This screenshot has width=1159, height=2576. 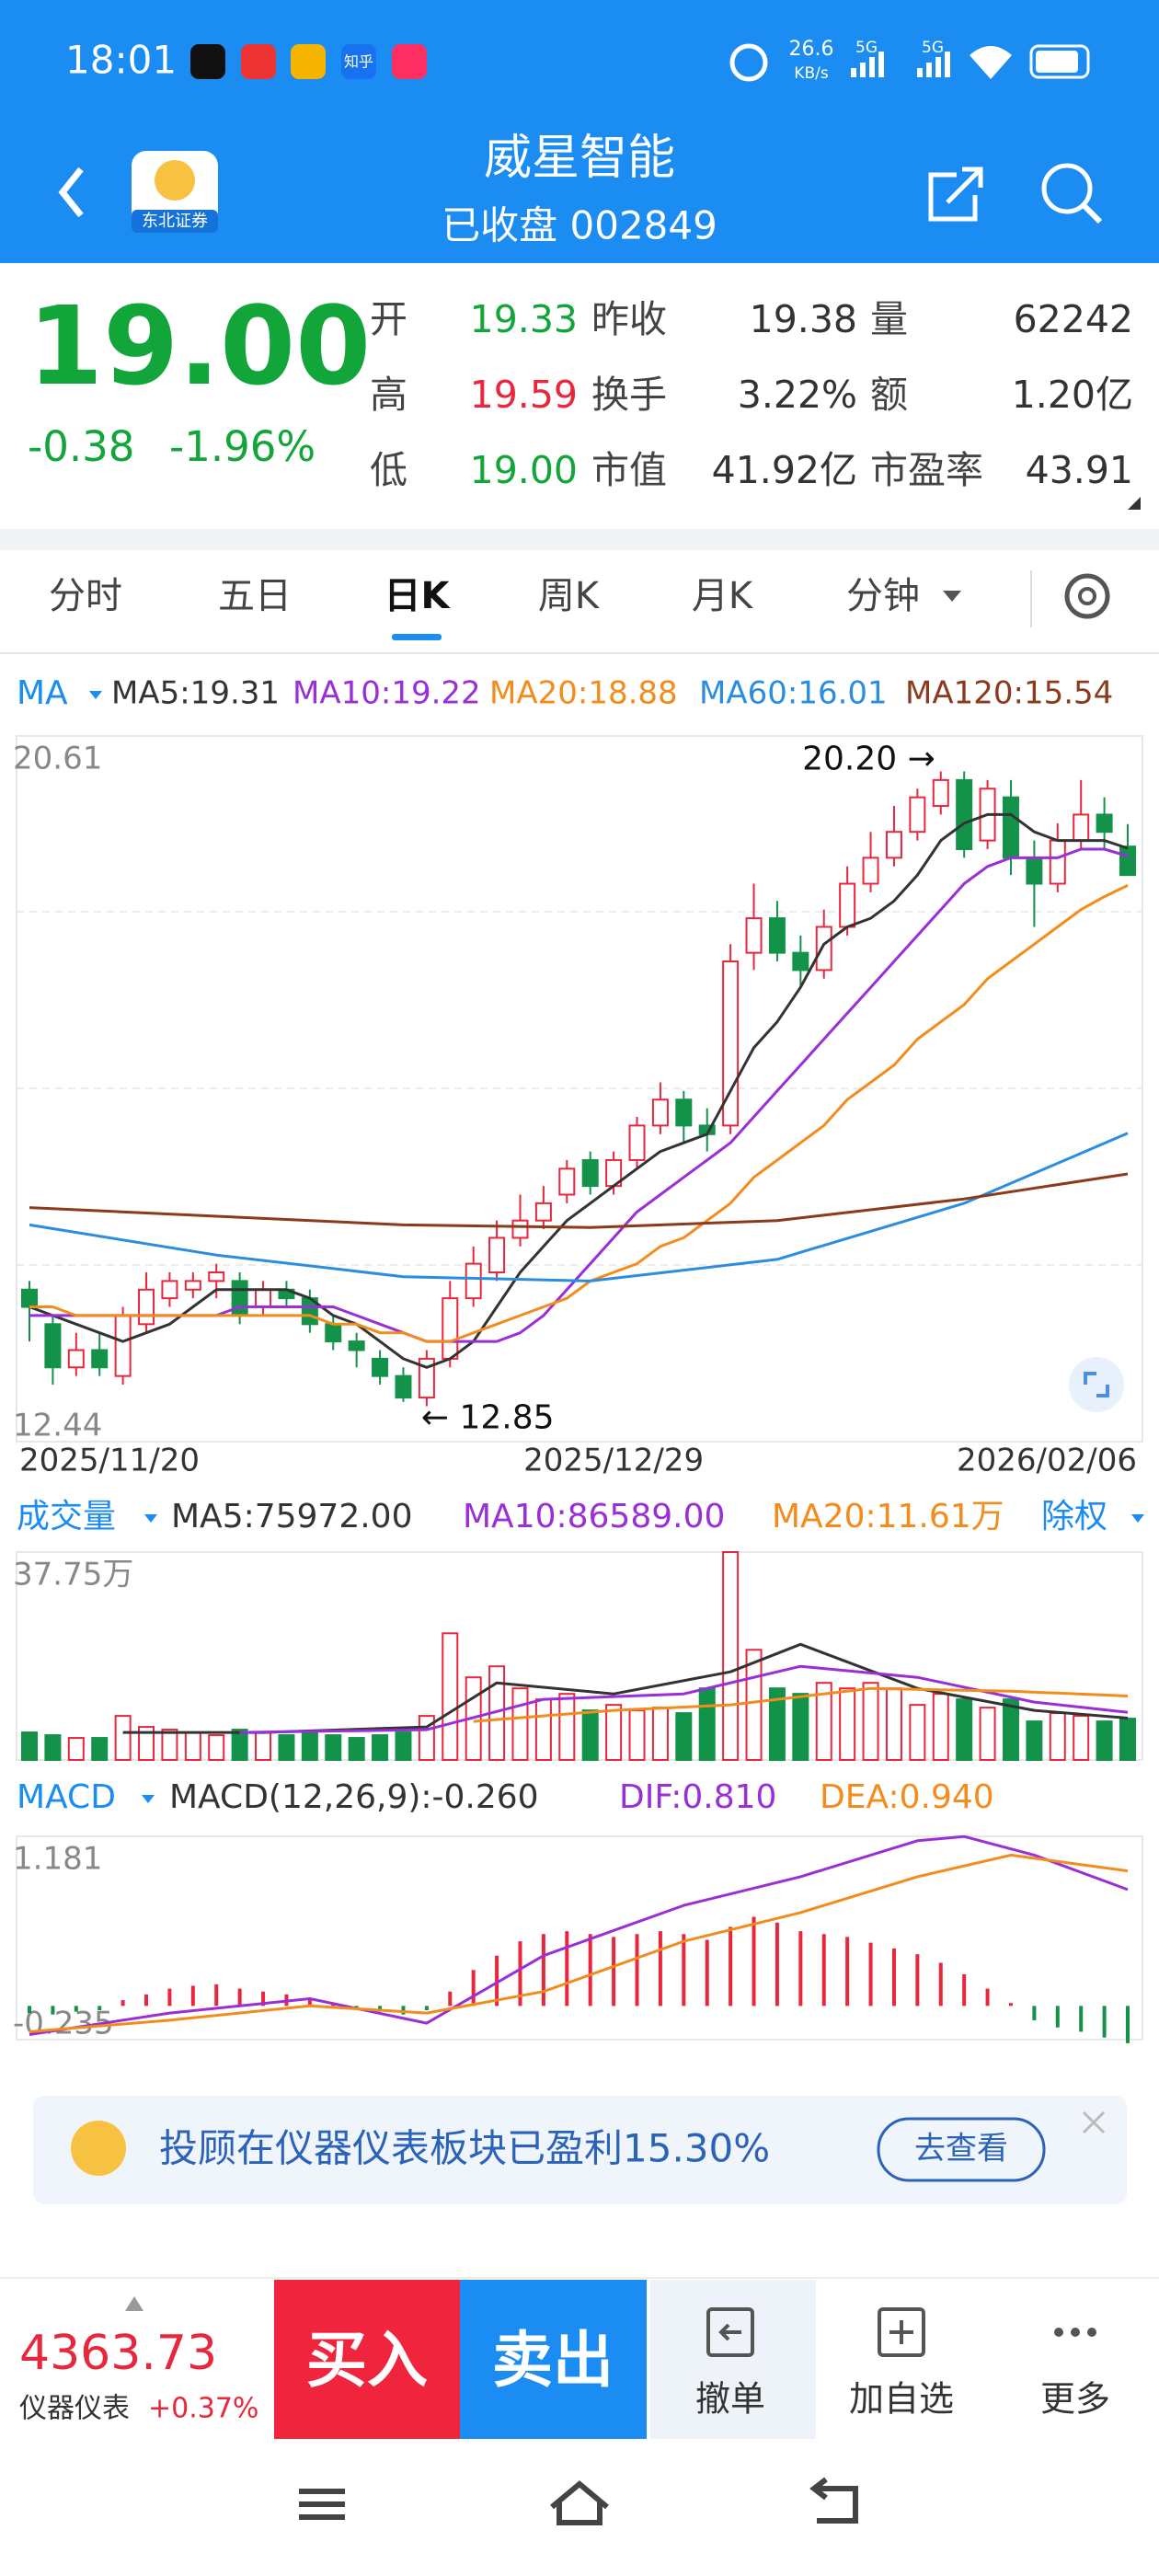 I want to click on tab: 周K, so click(x=569, y=596).